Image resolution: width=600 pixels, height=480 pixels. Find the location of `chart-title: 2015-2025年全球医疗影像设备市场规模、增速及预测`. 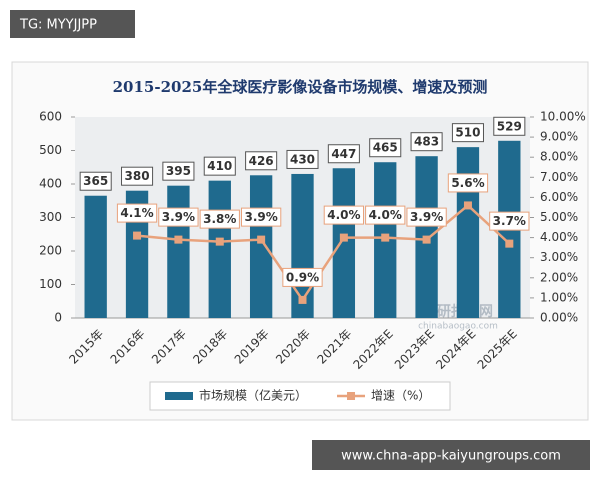

chart-title: 2015-2025年全球医疗影像设备市场规模、增速及预测 is located at coordinates (300, 87).